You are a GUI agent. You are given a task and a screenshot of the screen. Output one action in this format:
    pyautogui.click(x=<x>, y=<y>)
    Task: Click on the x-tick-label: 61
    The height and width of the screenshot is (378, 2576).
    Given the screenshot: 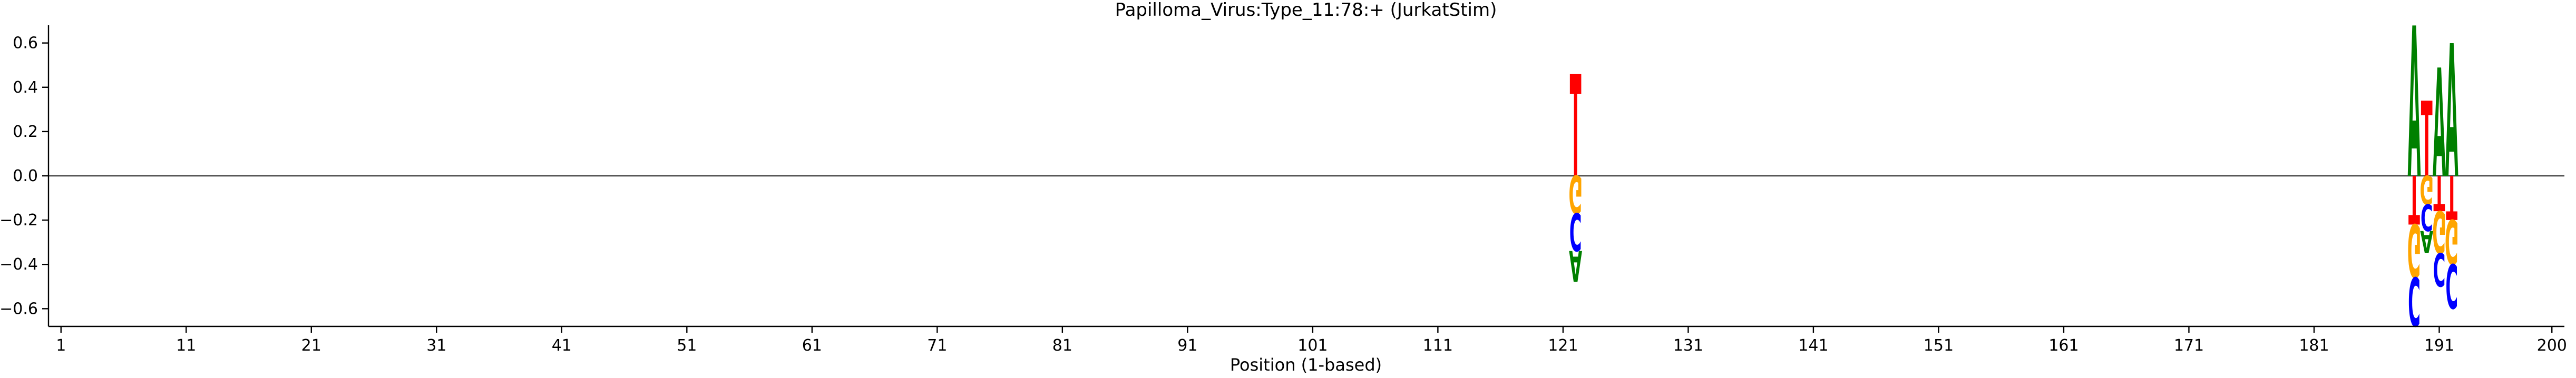 What is the action you would take?
    pyautogui.click(x=812, y=345)
    